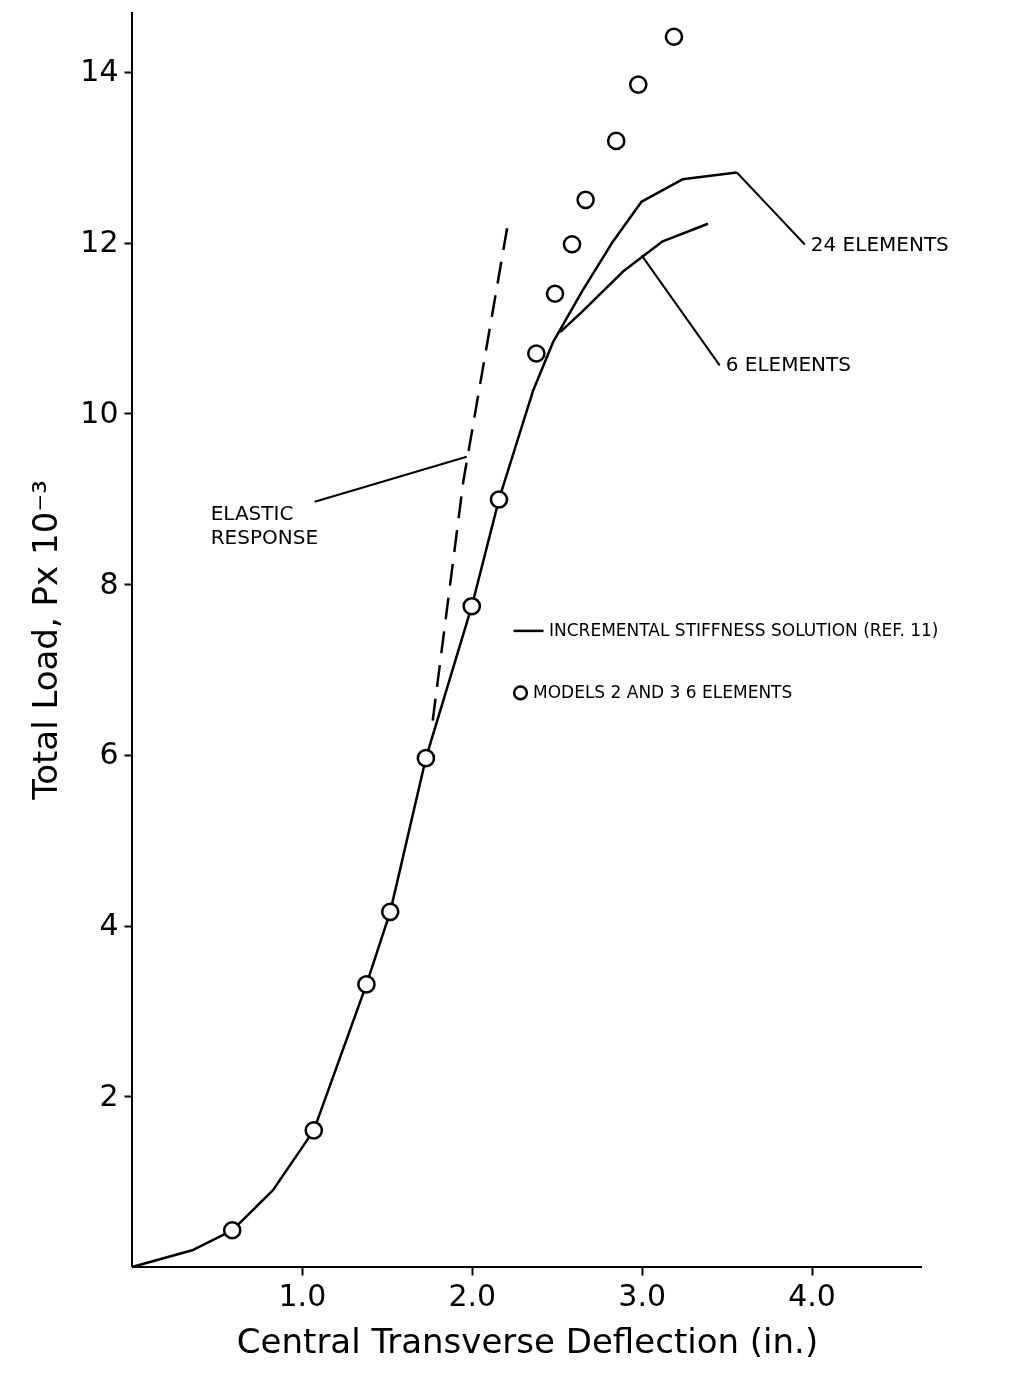 This screenshot has height=1381, width=1021. I want to click on annotation: 24 ELEMENTS, so click(879, 243).